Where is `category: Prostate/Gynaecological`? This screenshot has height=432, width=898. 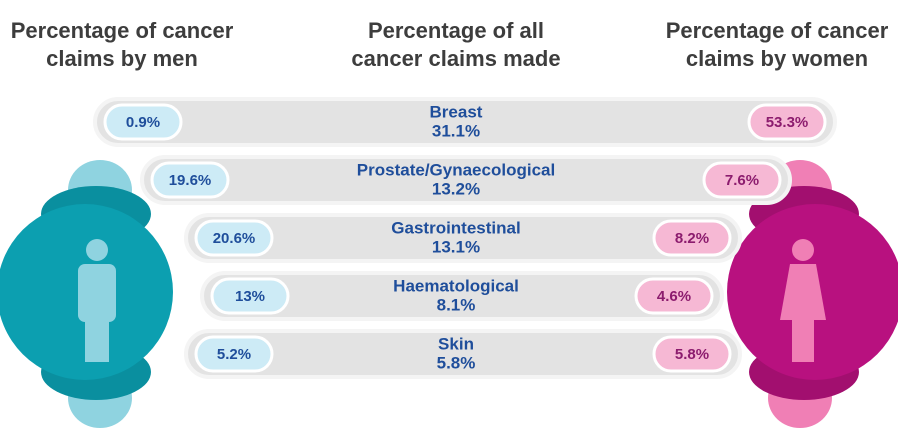 category: Prostate/Gynaecological is located at coordinates (456, 169).